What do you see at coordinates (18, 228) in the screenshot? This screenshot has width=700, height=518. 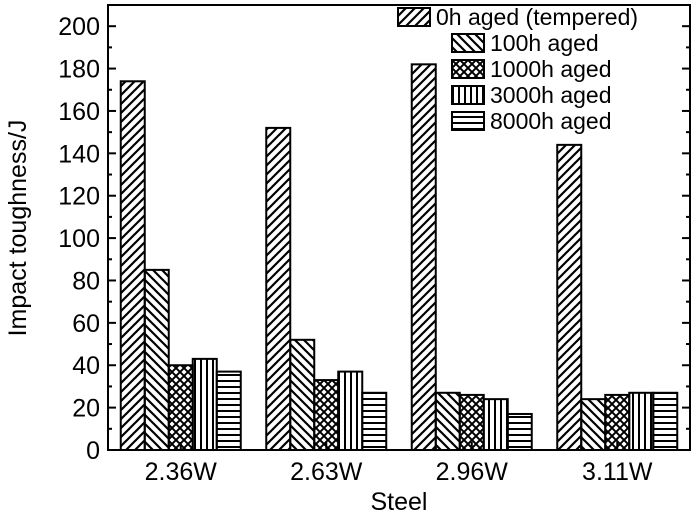 I see `y-axis-label: Impact toughness/J` at bounding box center [18, 228].